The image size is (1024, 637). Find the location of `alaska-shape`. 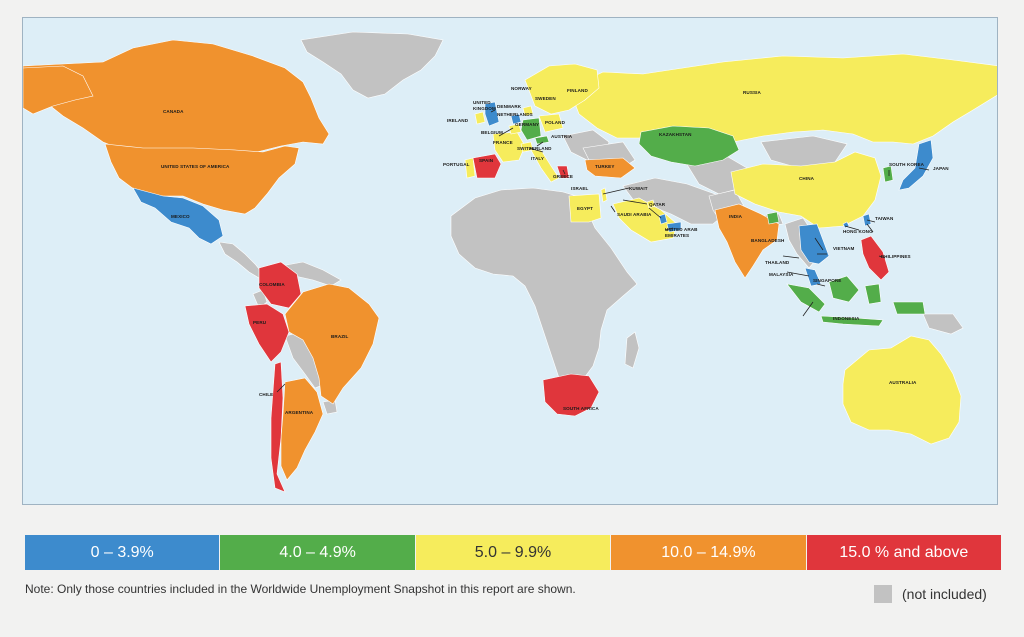

alaska-shape is located at coordinates (58, 90).